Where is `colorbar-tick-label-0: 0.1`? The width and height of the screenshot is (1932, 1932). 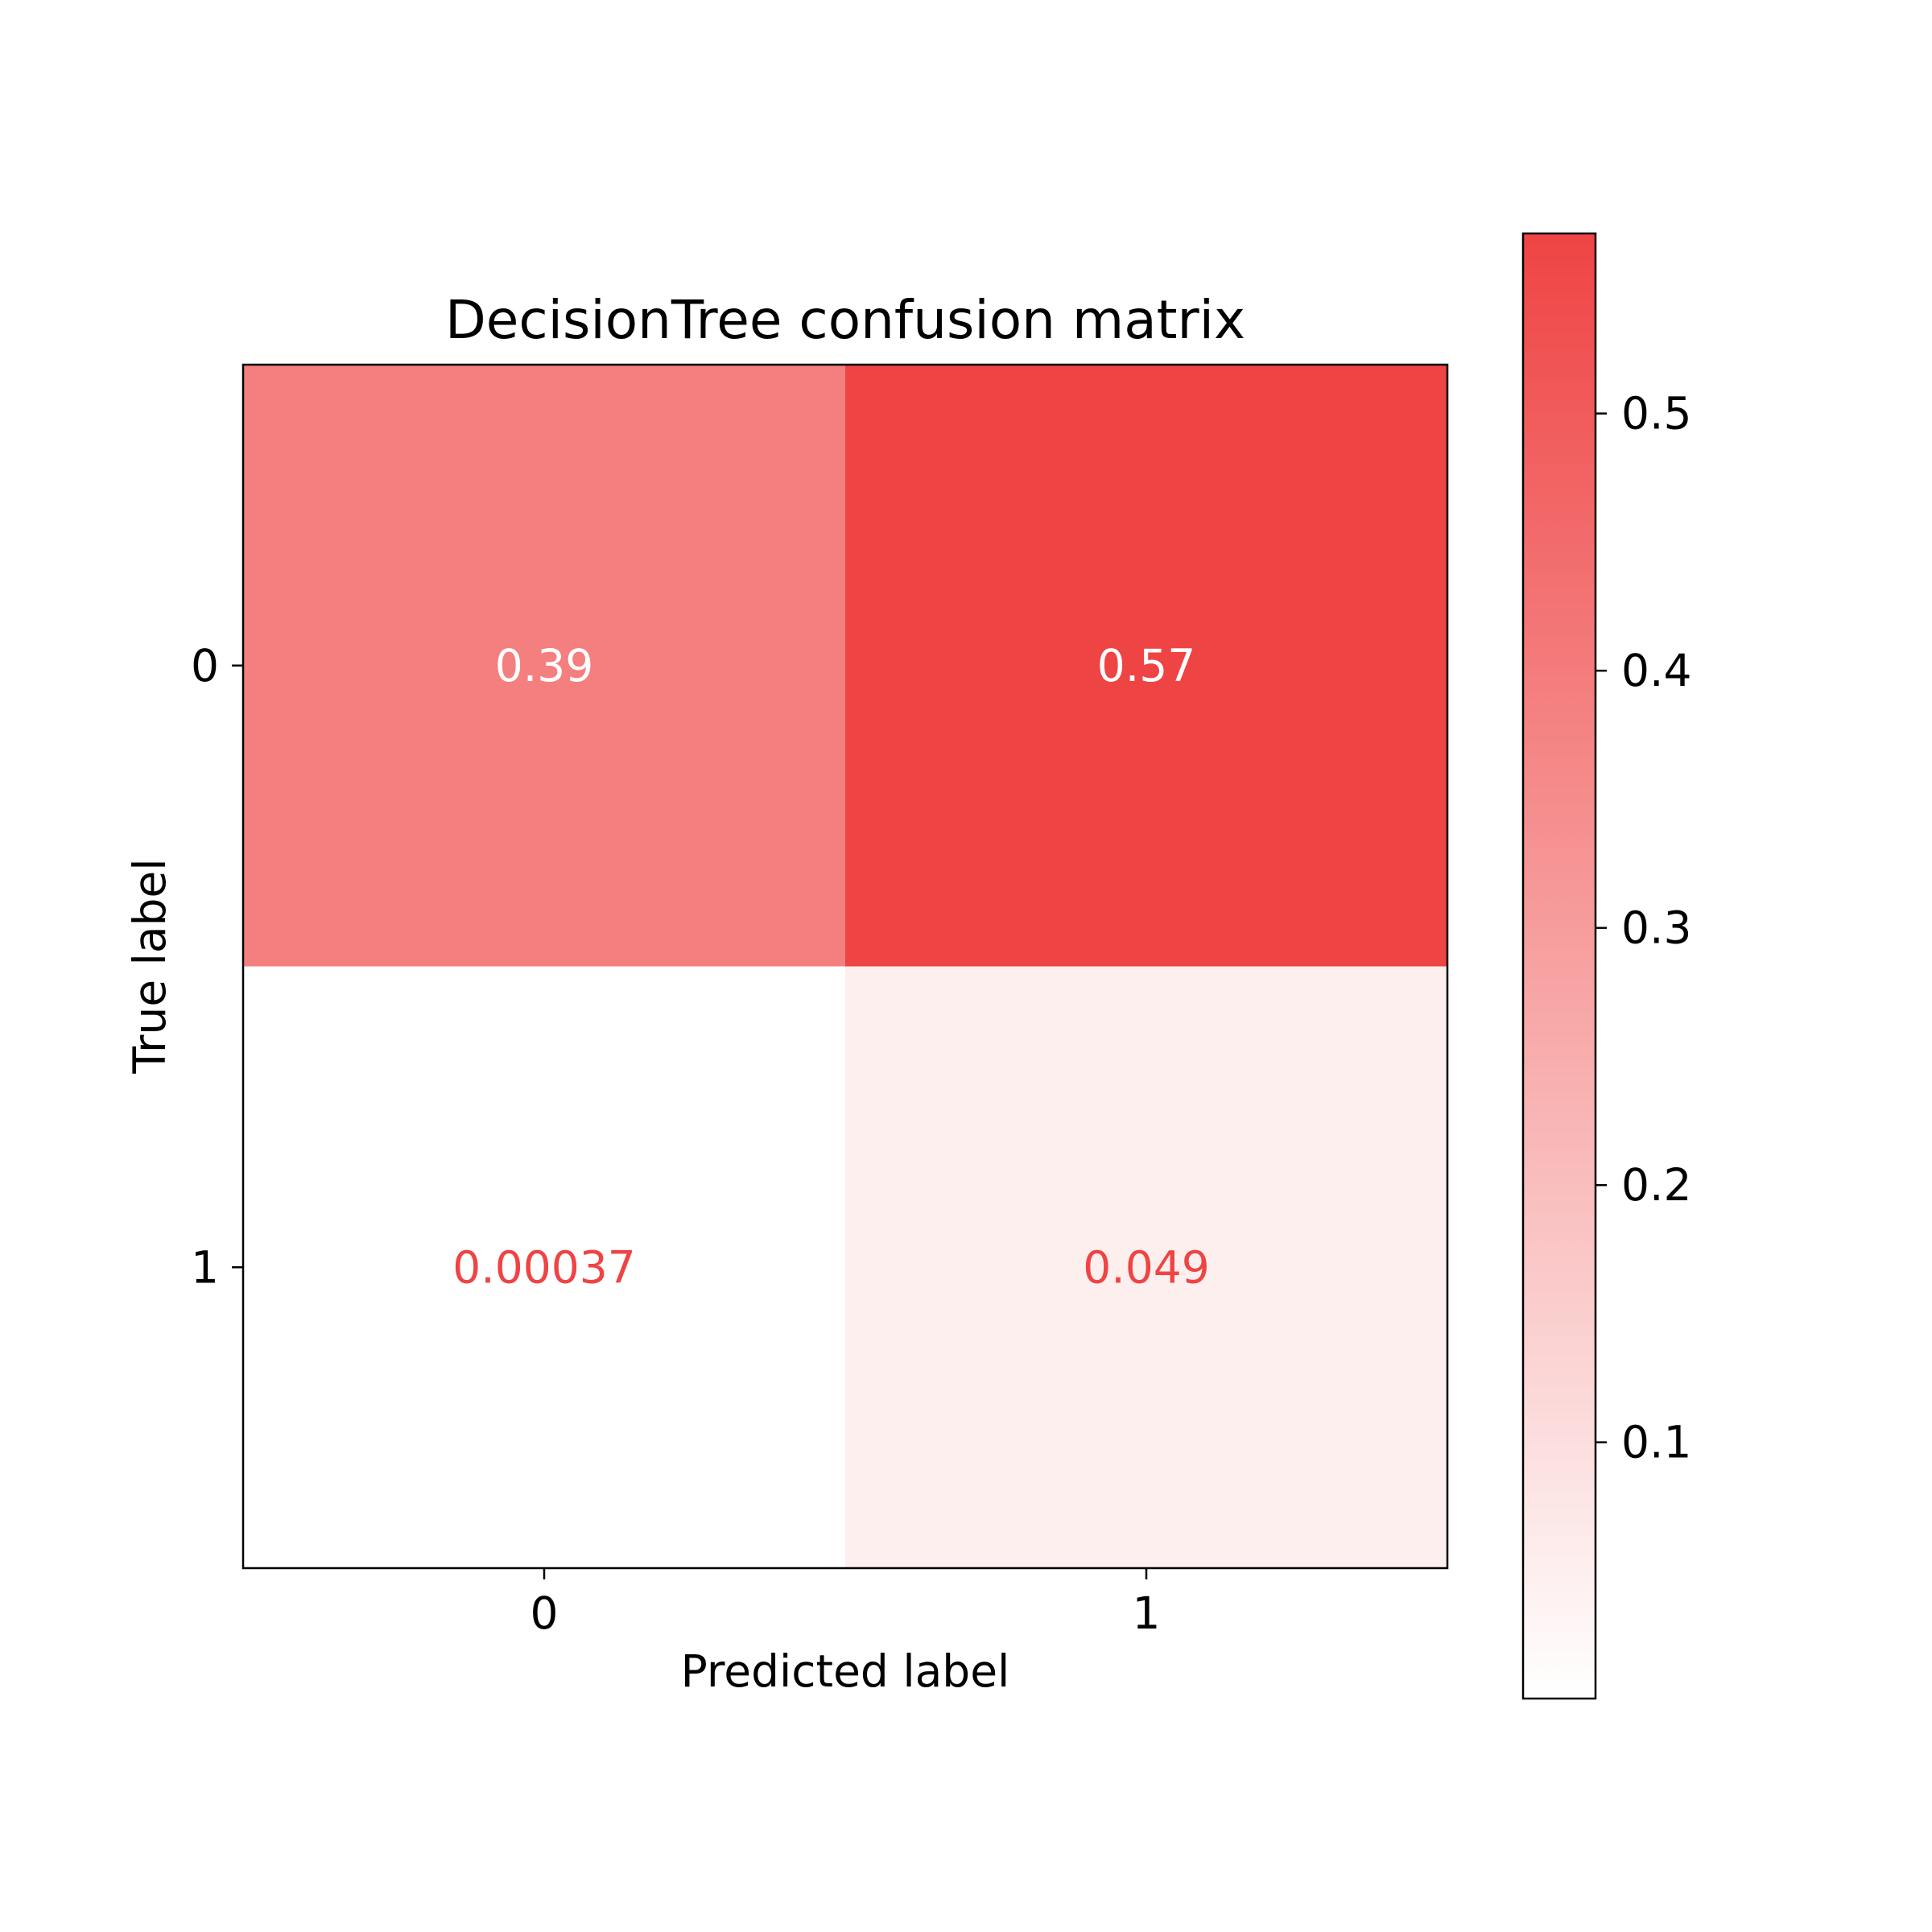
colorbar-tick-label-0: 0.1 is located at coordinates (1656, 1442).